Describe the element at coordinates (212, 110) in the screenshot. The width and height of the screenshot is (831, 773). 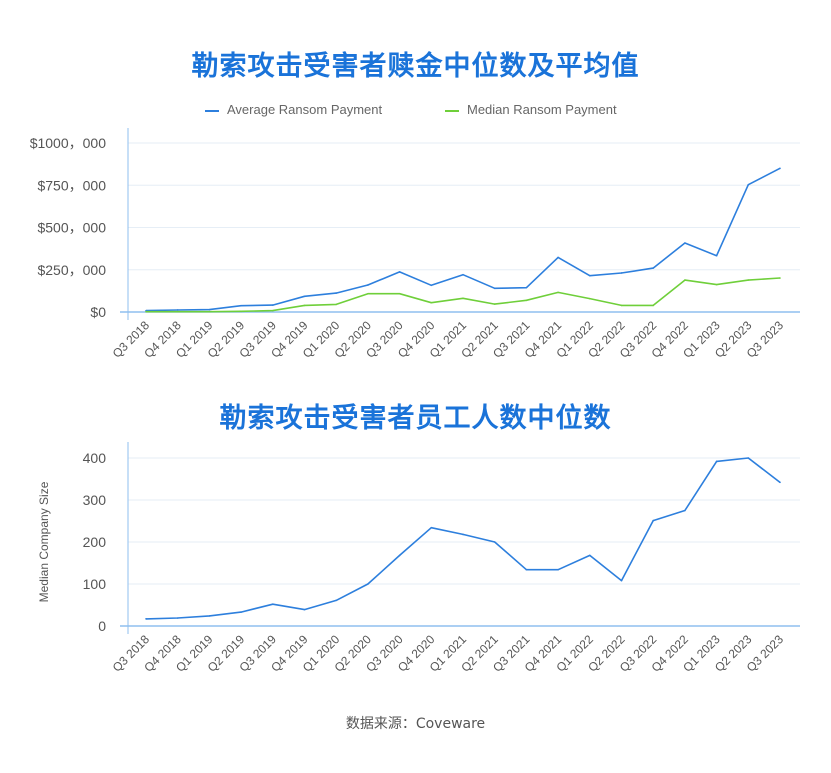
I see `legend-swatch-average` at that location.